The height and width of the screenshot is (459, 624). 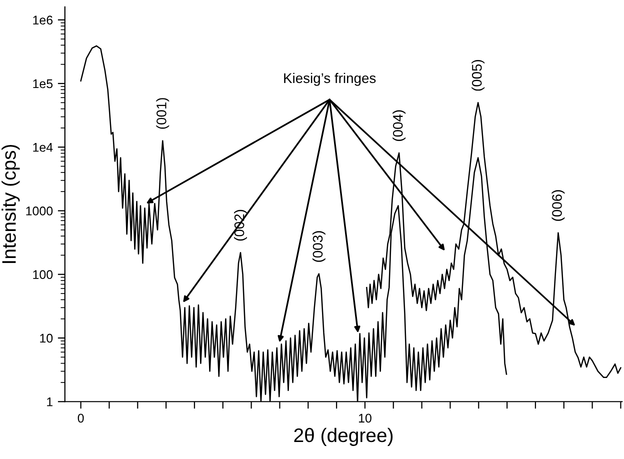 I want to click on x-axis-title: 2θ (degree), so click(x=343, y=437).